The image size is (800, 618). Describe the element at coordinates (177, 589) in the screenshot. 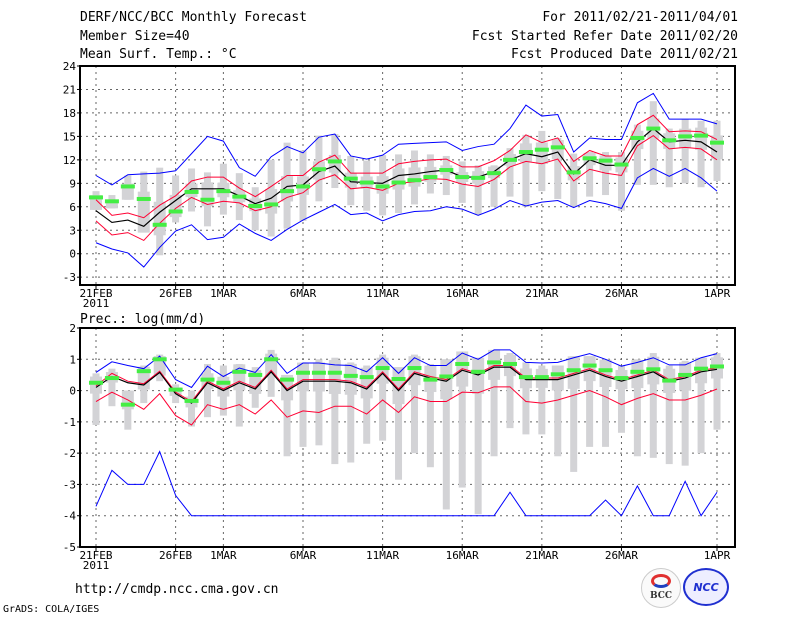

I see `website-link: http://cmdp.ncc.cma.gov.cn` at that location.